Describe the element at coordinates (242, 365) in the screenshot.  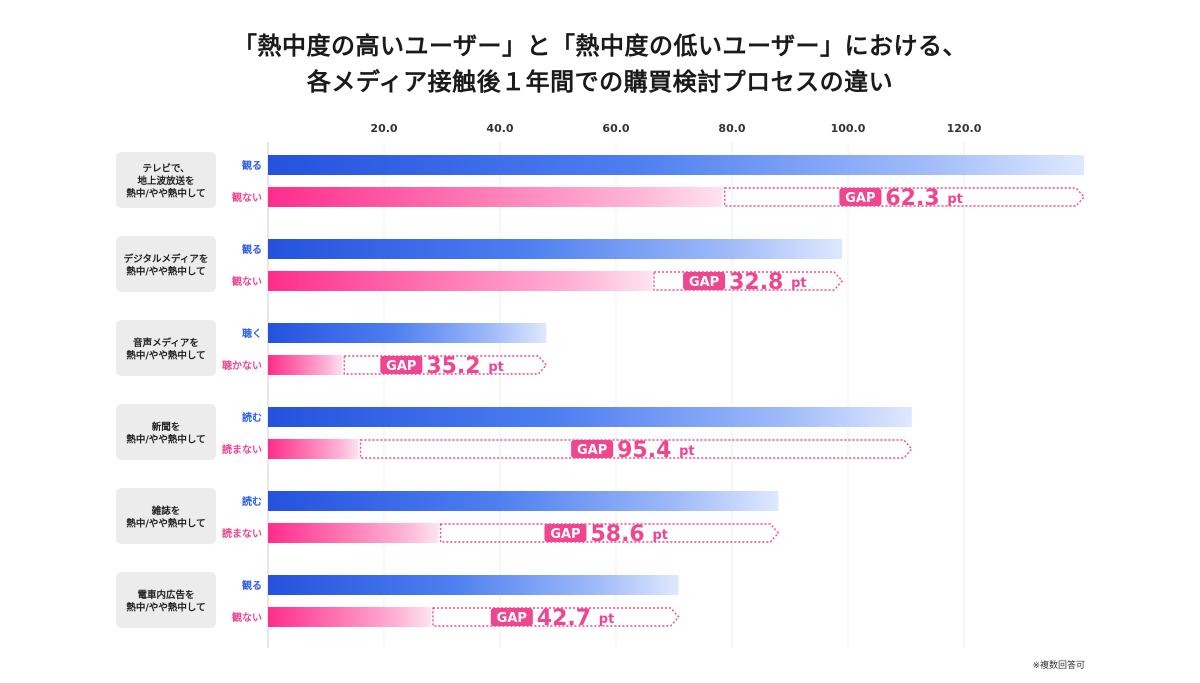
I see `series-label-low: 聴かない` at that location.